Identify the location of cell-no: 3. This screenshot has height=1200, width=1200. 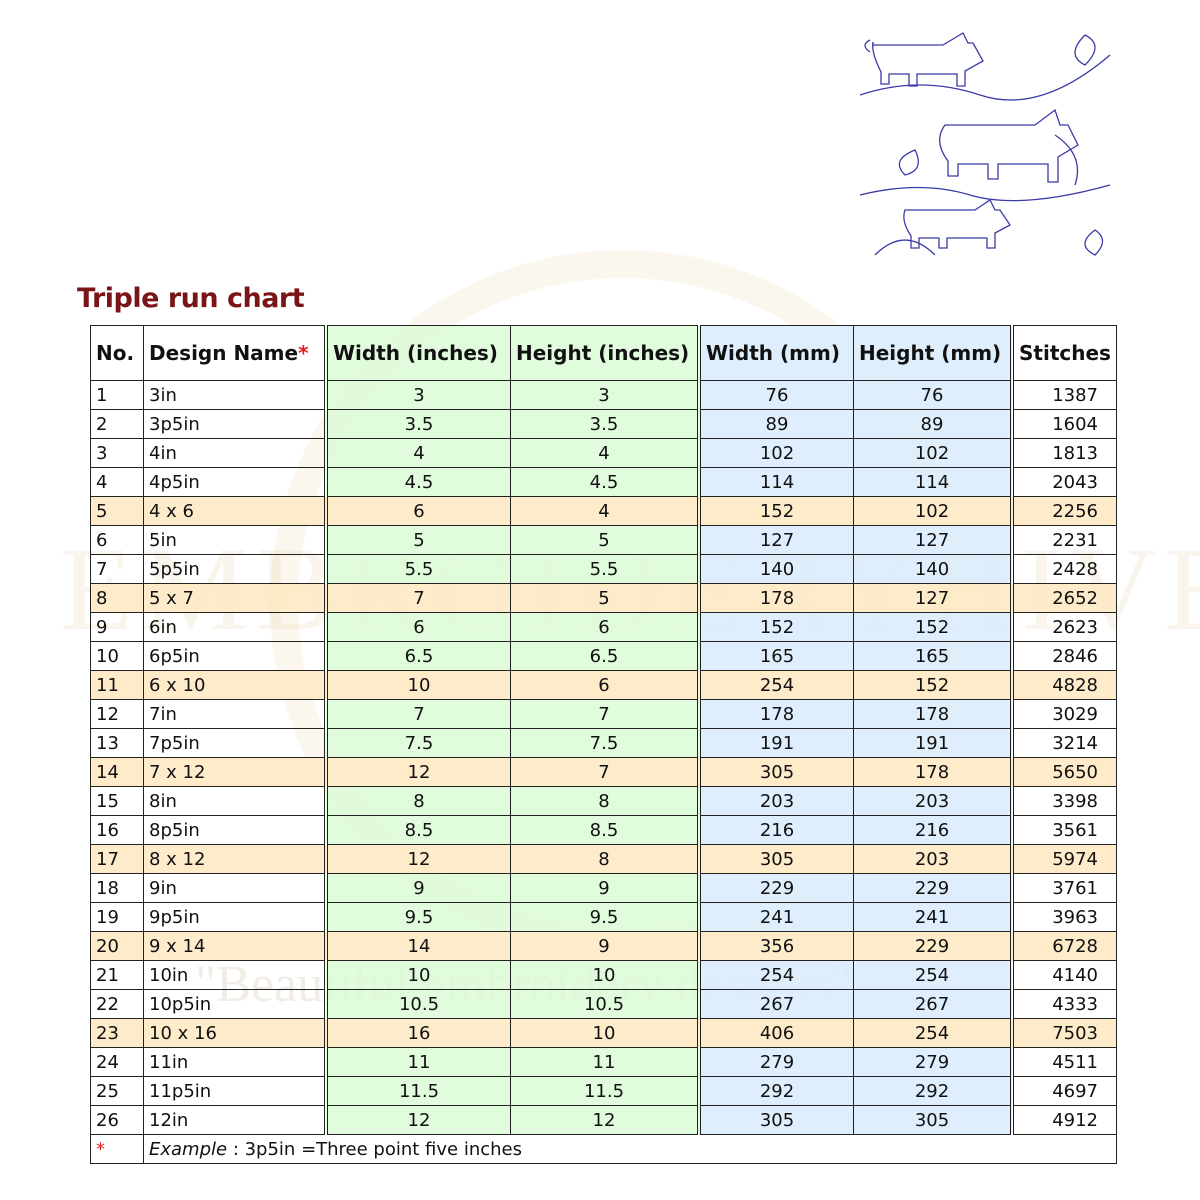
(117, 453).